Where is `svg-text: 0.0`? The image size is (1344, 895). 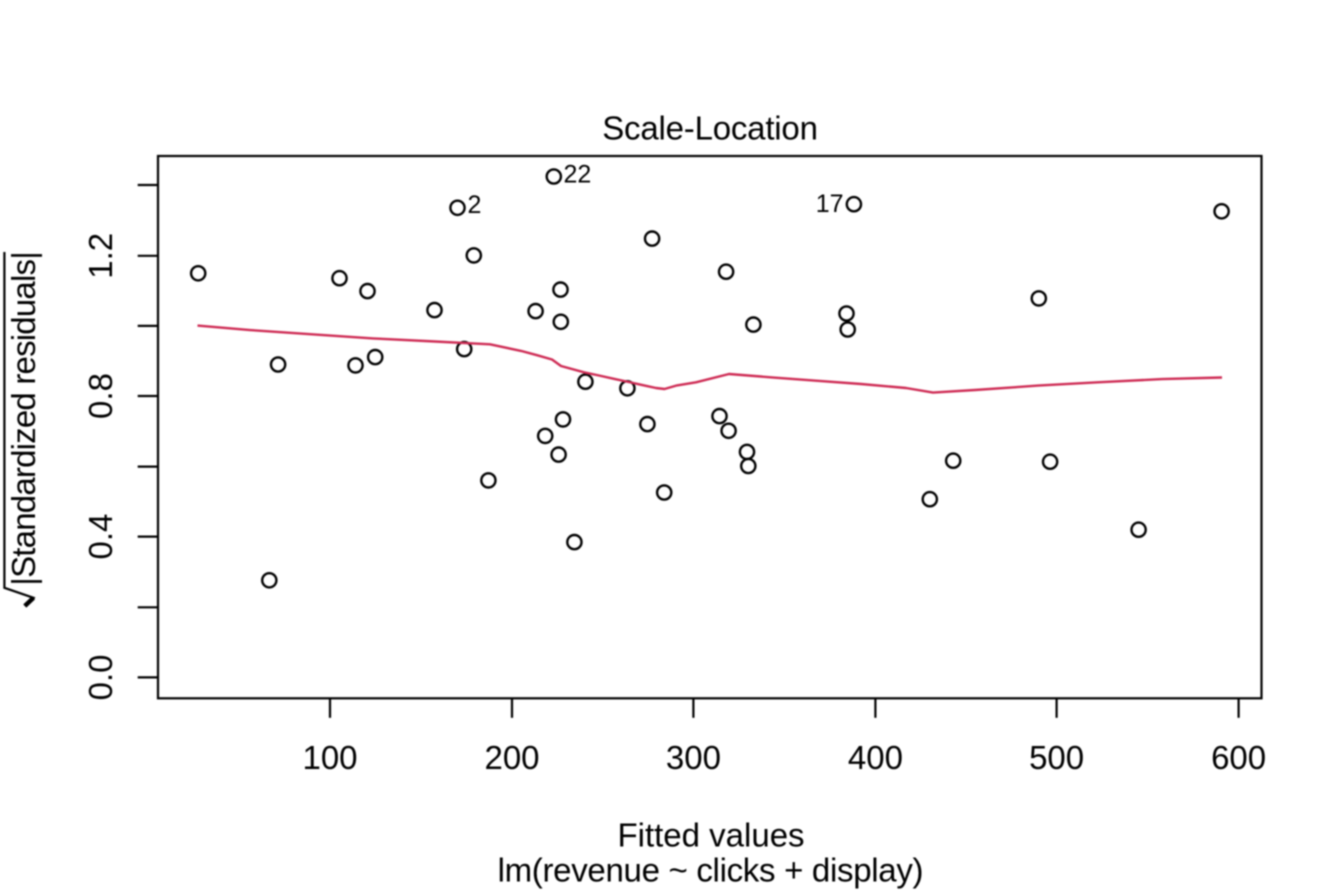 svg-text: 0.0 is located at coordinates (100, 677).